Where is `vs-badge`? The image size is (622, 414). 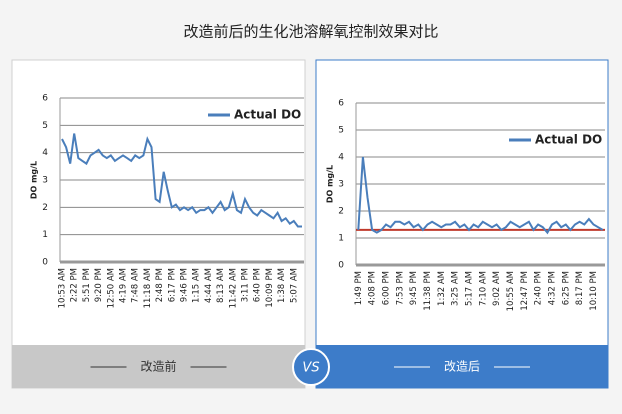 vs-badge is located at coordinates (311, 367).